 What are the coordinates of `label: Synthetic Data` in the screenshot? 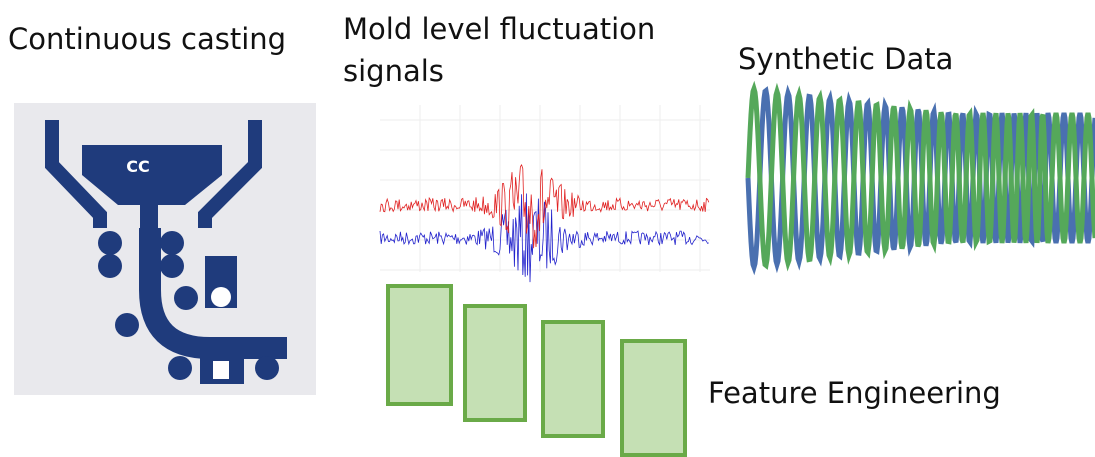 It's located at (846, 59).